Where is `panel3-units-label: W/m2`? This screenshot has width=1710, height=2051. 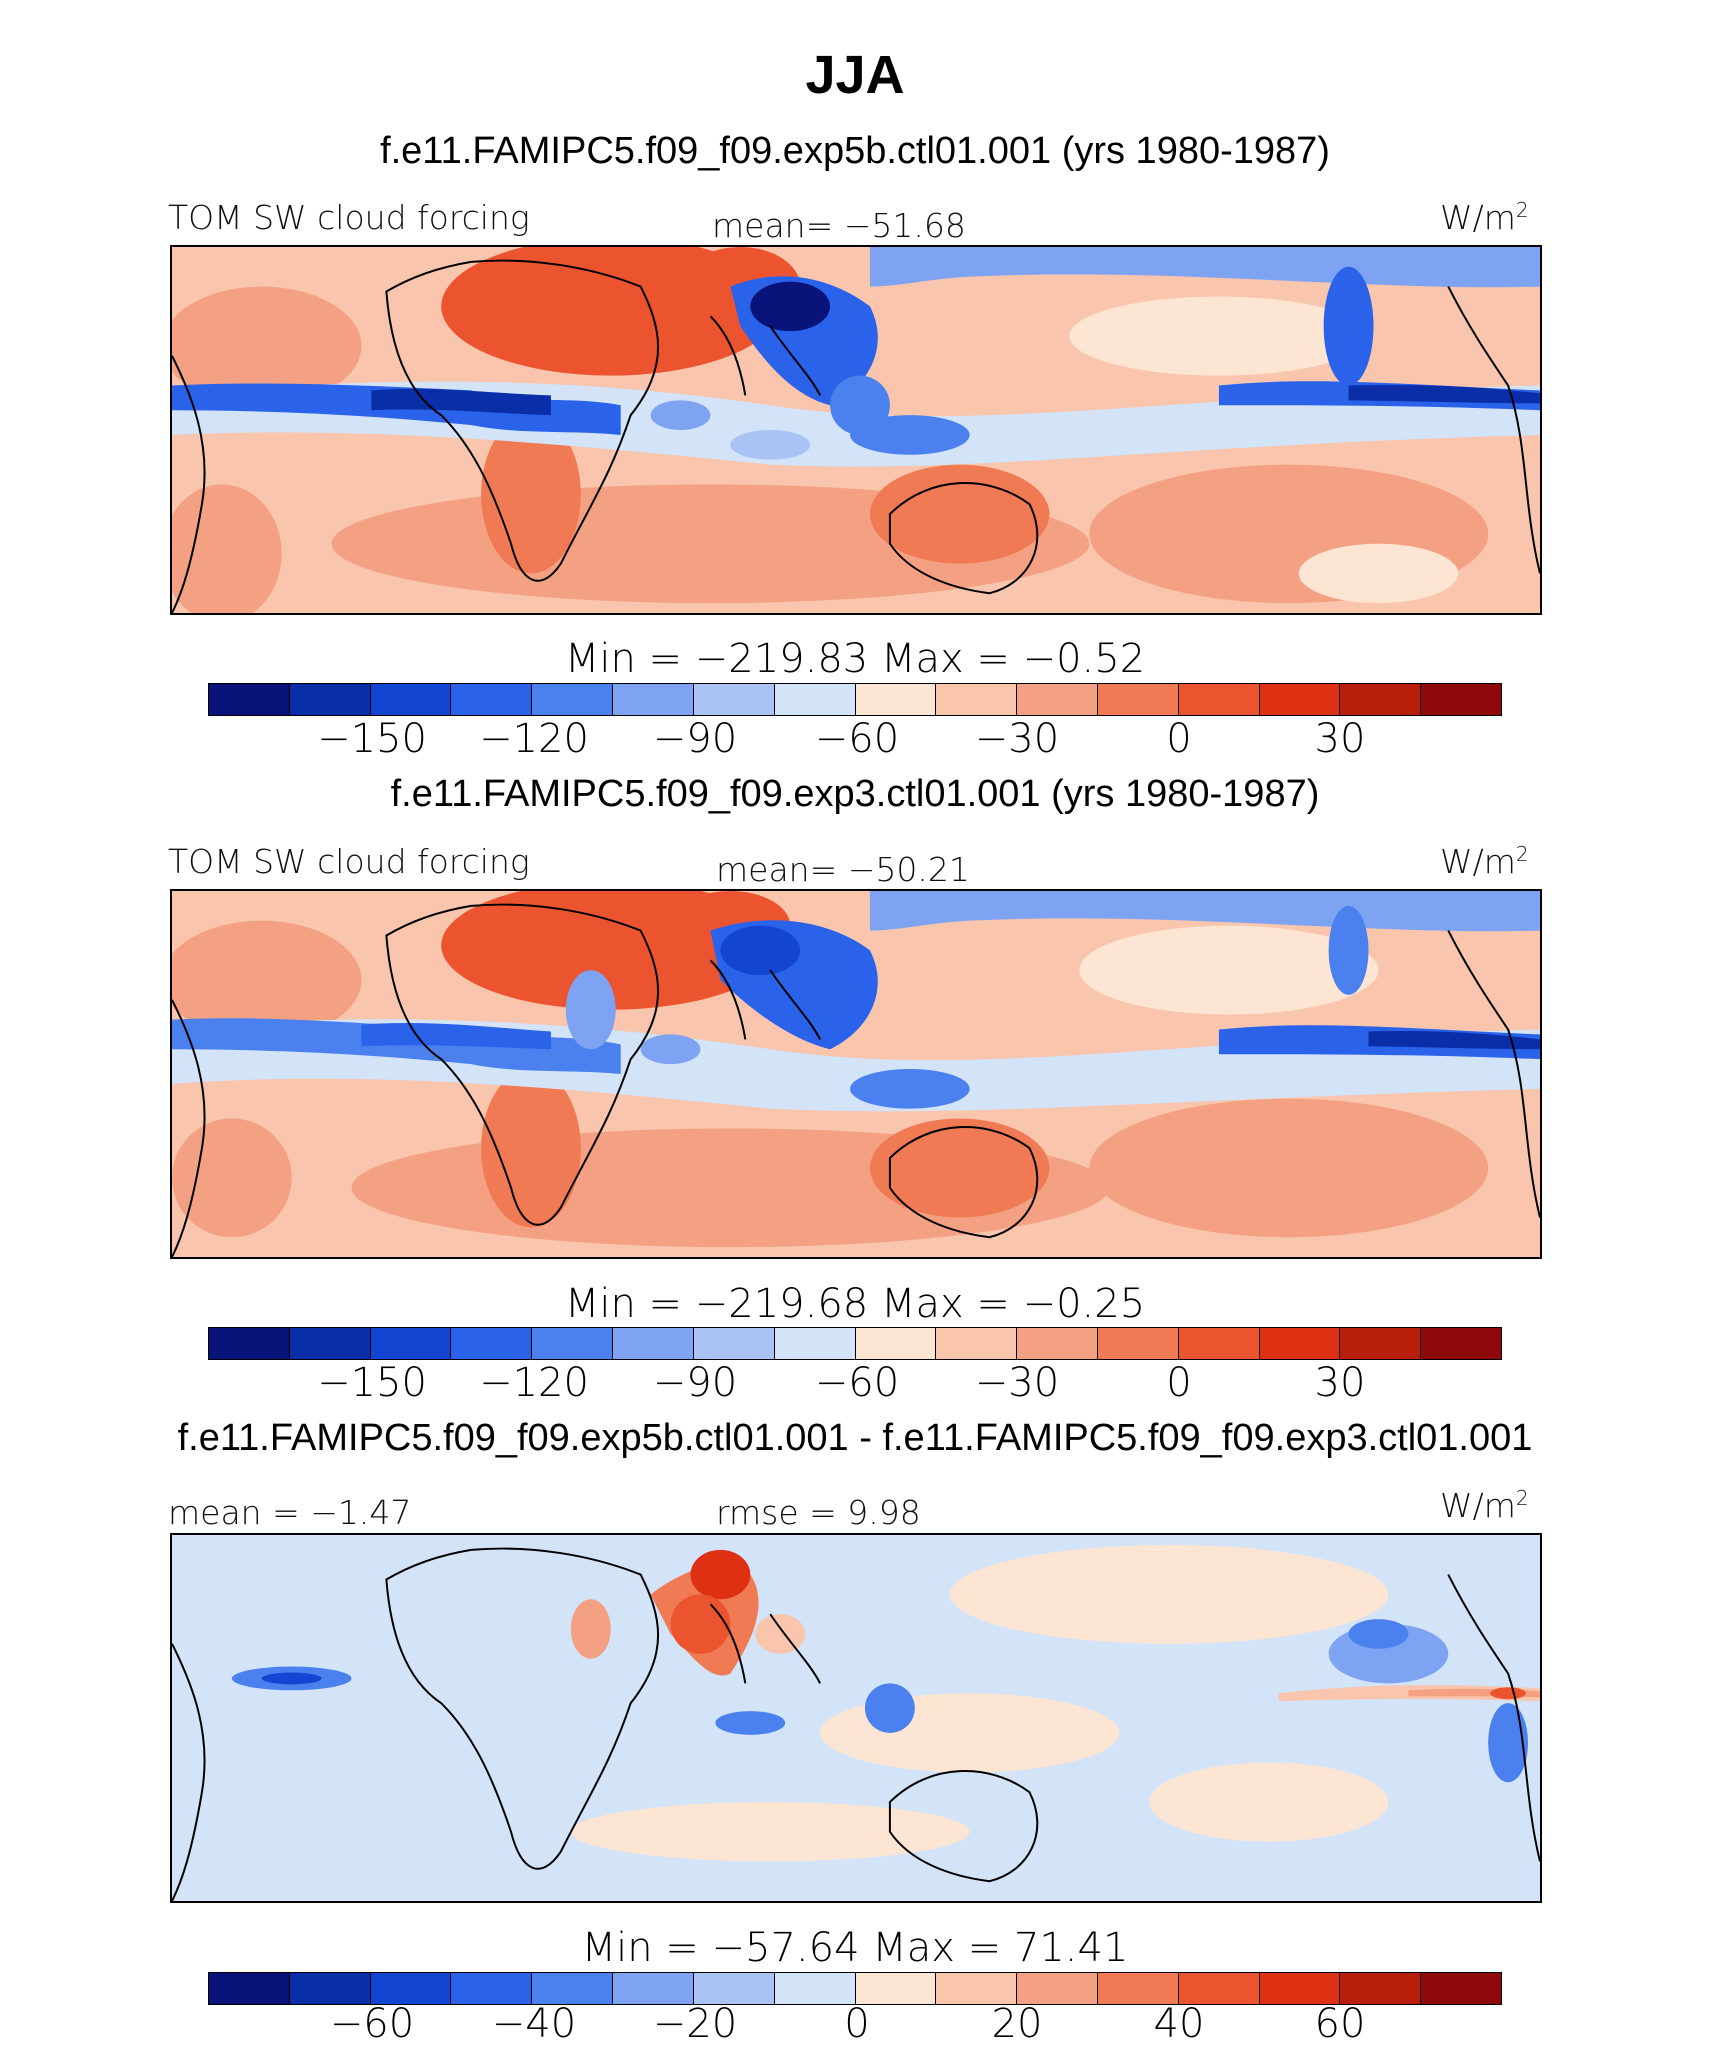 panel3-units-label: W/m2 is located at coordinates (1484, 1505).